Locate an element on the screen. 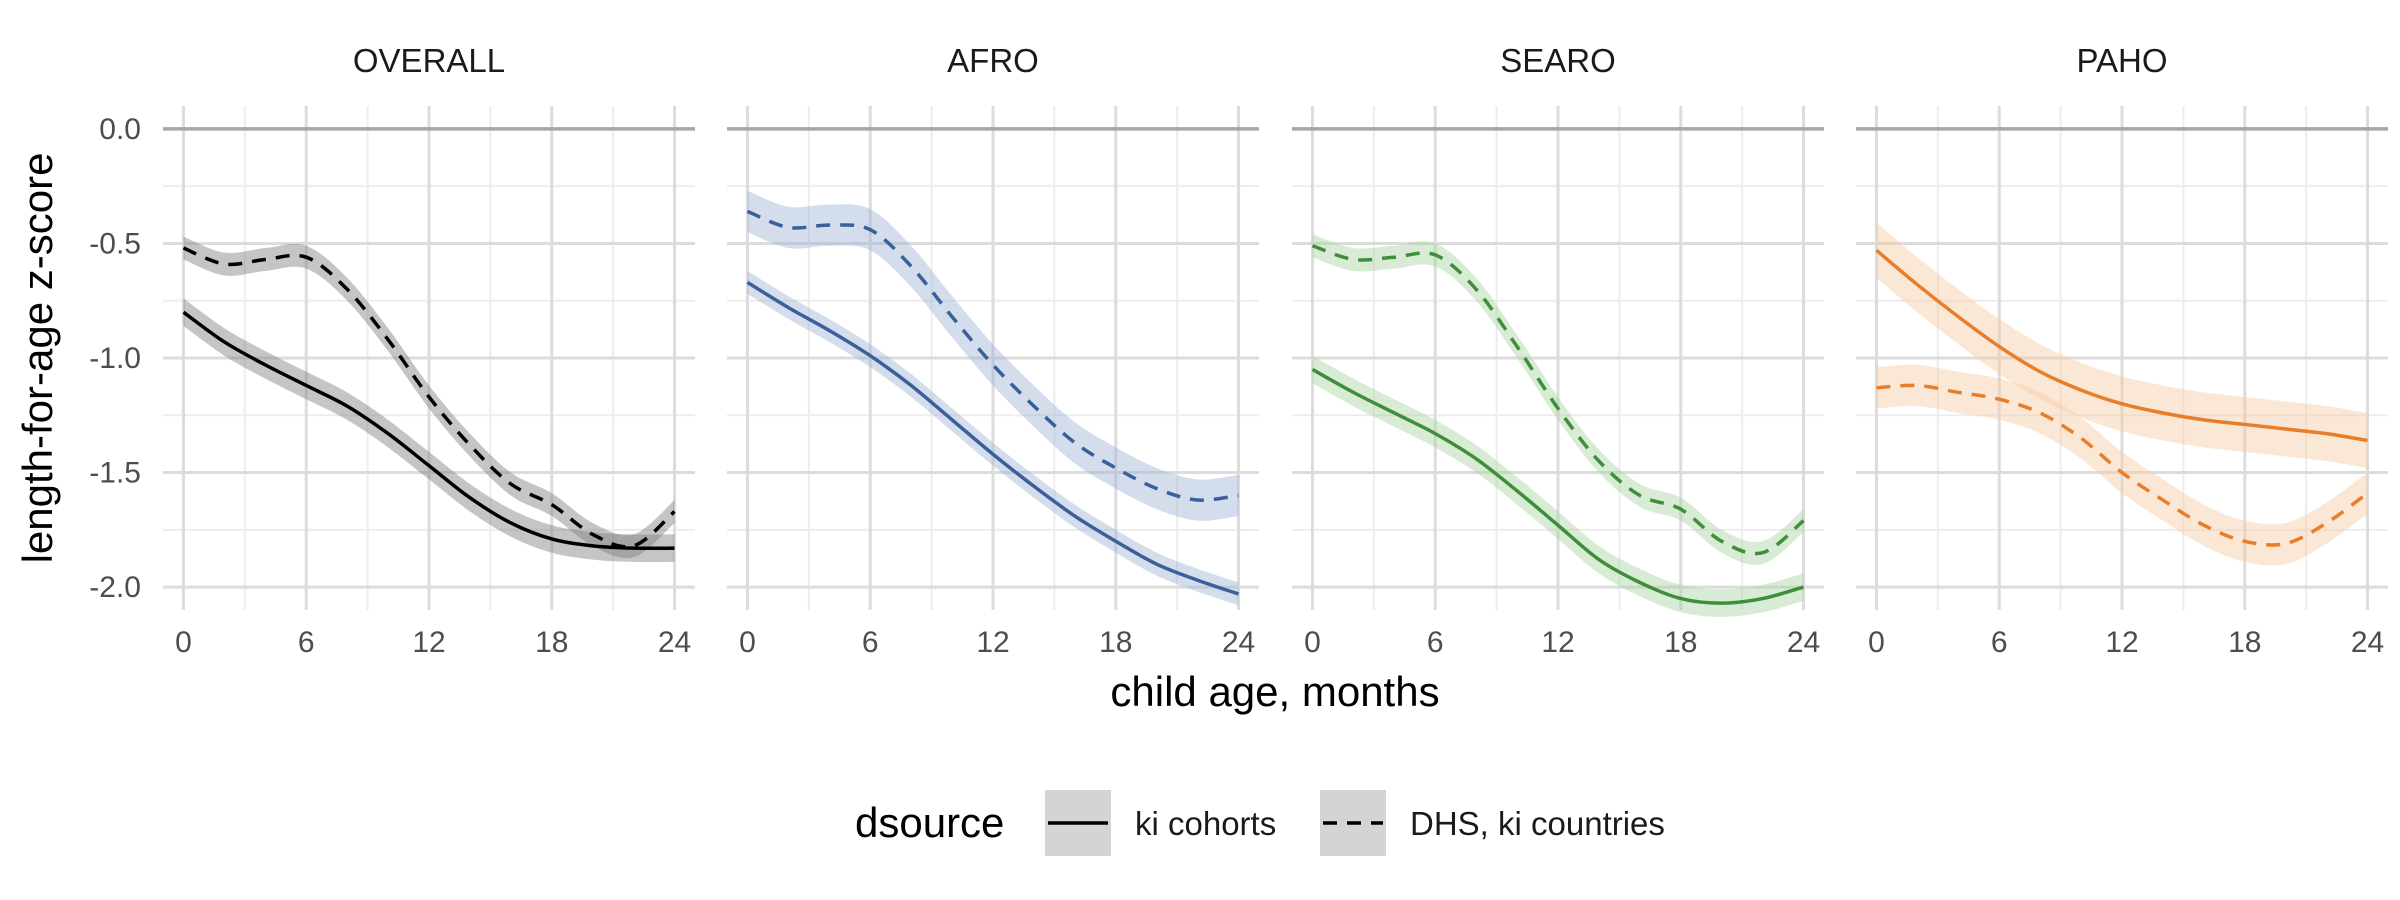  panel-title: SEARO is located at coordinates (1558, 60).